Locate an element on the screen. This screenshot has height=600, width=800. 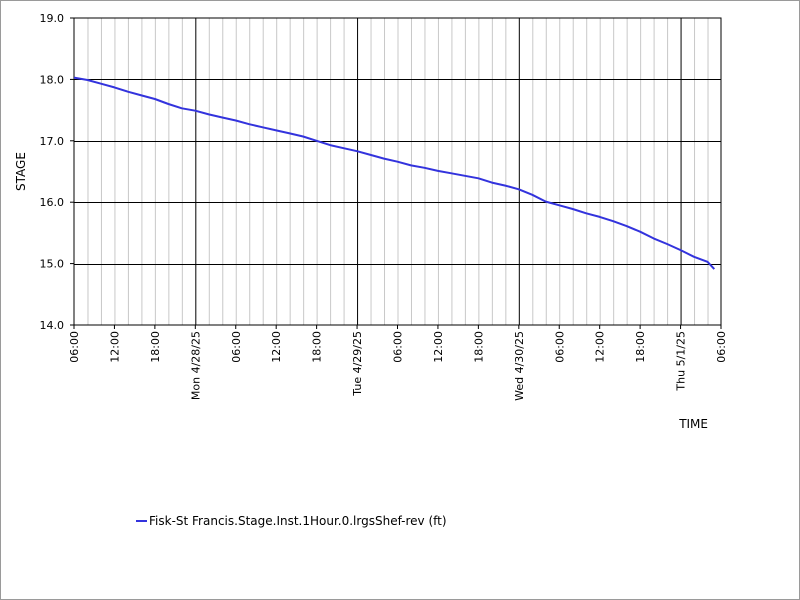
y-tick-label: 15.0 is located at coordinates (52, 264).